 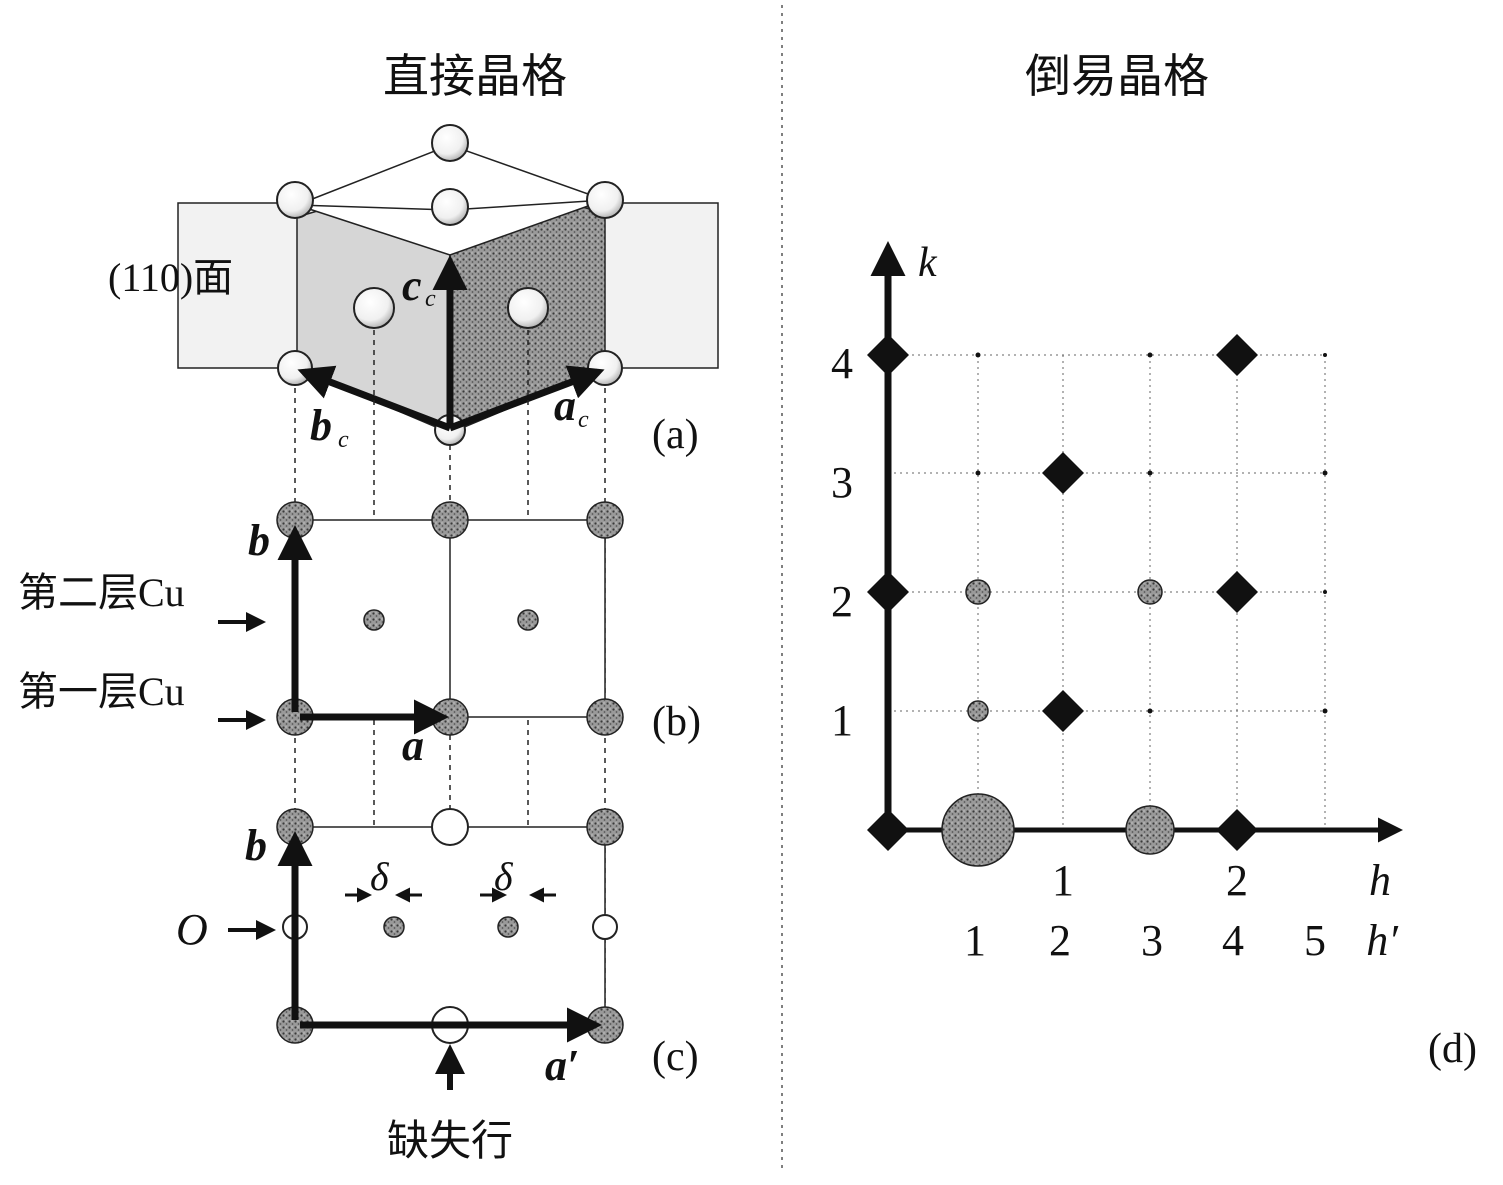 What do you see at coordinates (413, 745) in the screenshot?
I see `vector-a-label: a` at bounding box center [413, 745].